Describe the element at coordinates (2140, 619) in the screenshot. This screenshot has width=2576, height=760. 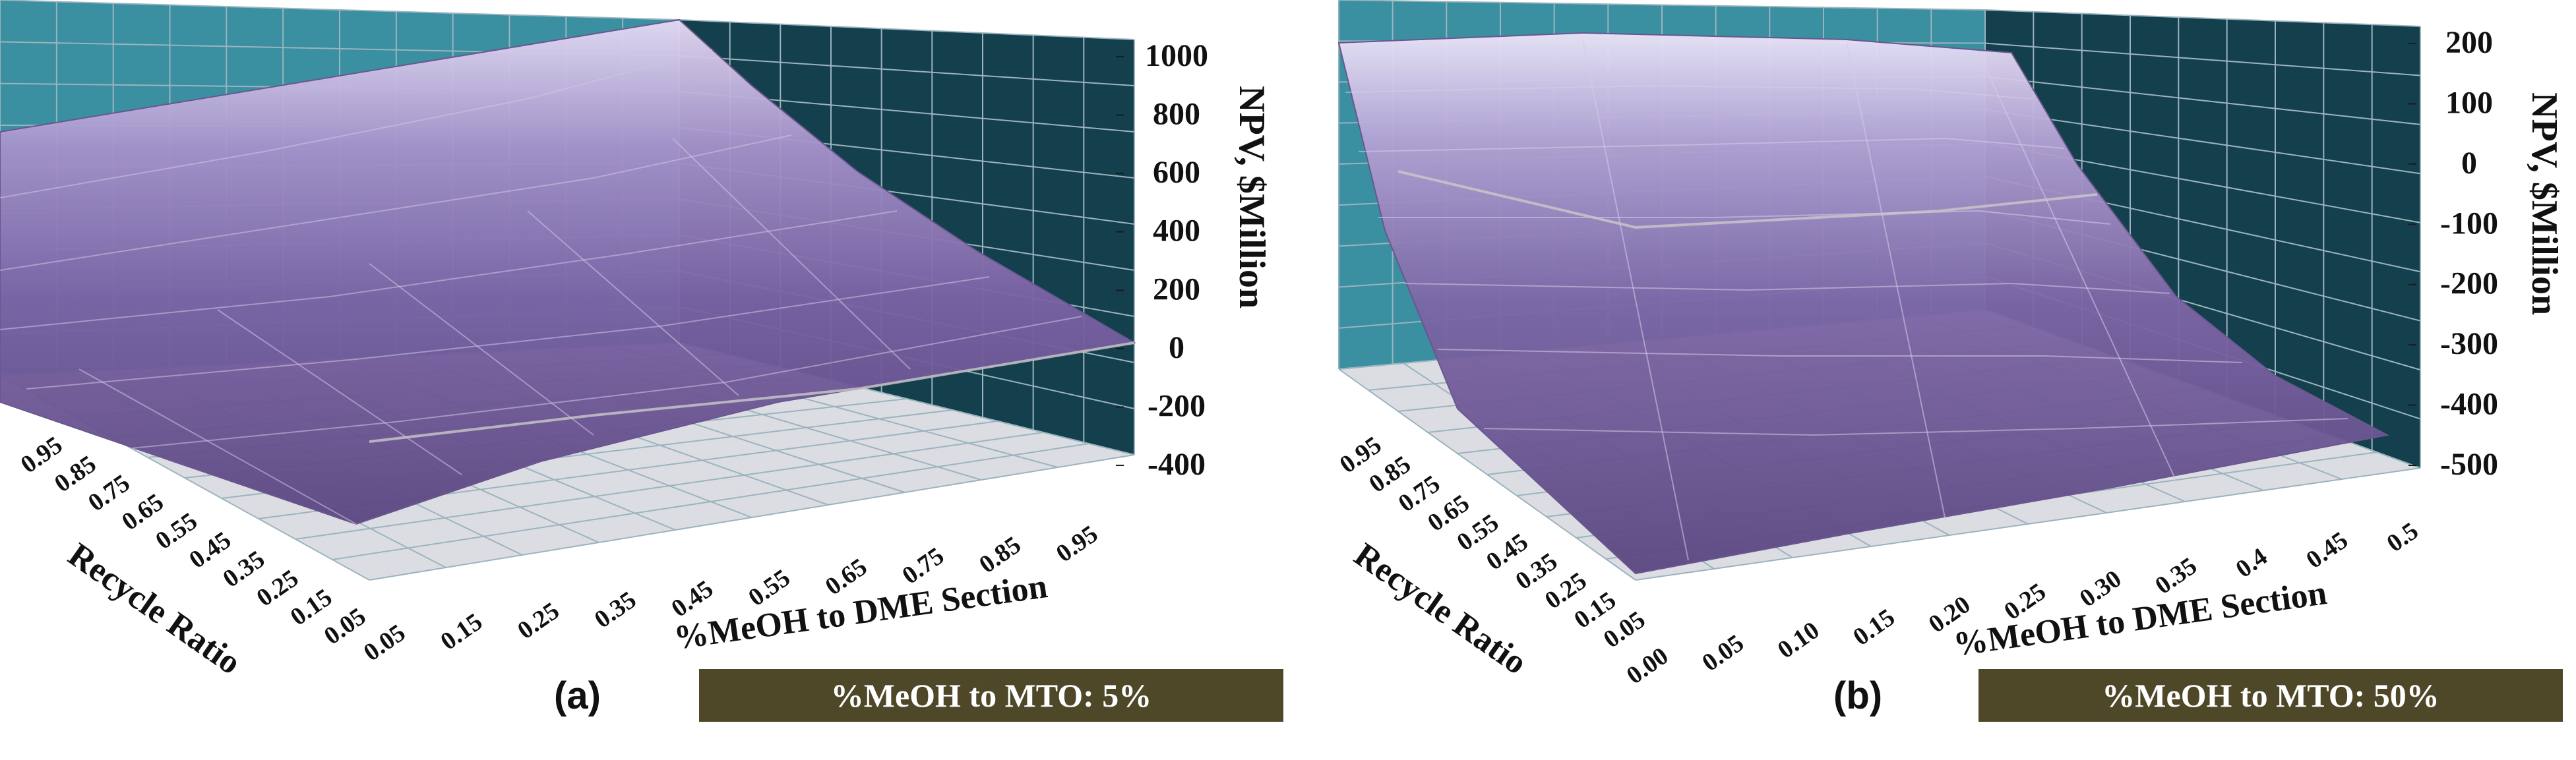
I see `x-axis-label-b: %MeOH to DME Section` at that location.